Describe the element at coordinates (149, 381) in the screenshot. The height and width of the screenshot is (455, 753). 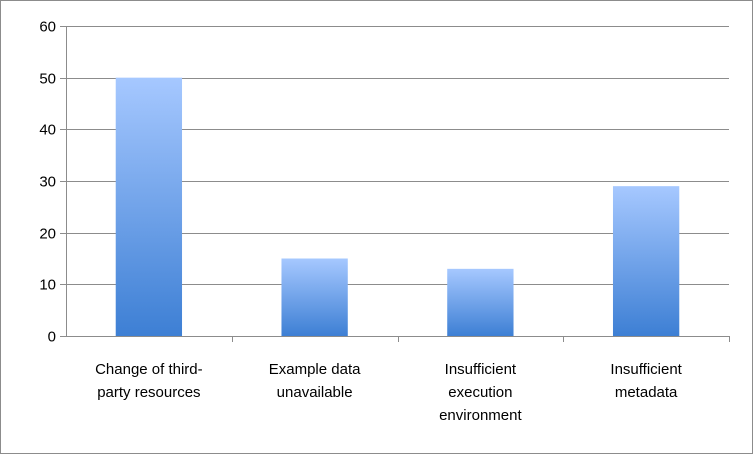
I see `x-category-label: Change of third-party resources` at that location.